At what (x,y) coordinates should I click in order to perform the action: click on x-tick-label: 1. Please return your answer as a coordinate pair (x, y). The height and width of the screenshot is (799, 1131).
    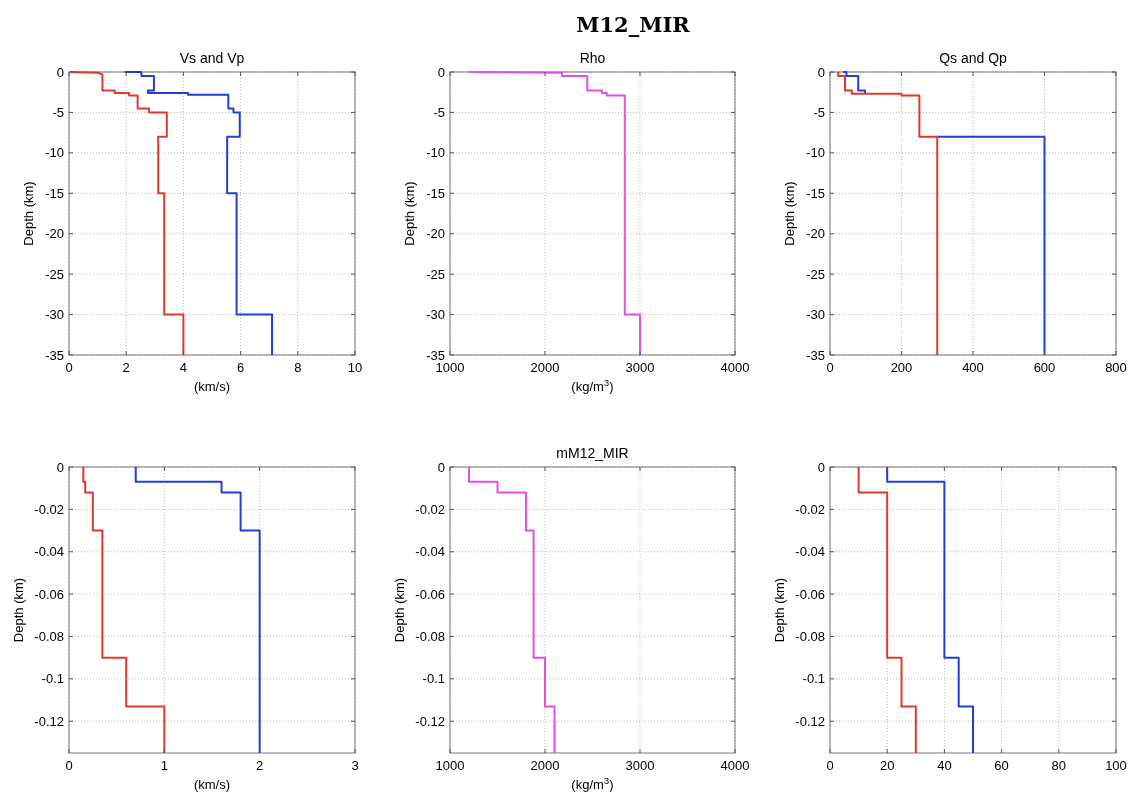
    Looking at the image, I should click on (164, 765).